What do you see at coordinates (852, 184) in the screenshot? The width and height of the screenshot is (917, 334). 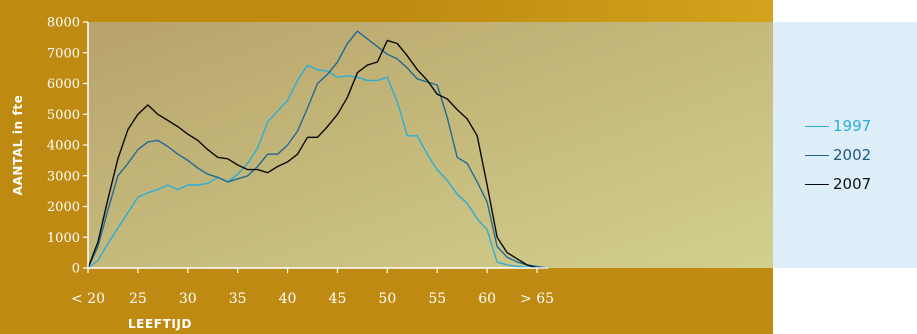 I see `legend-label: 2007` at bounding box center [852, 184].